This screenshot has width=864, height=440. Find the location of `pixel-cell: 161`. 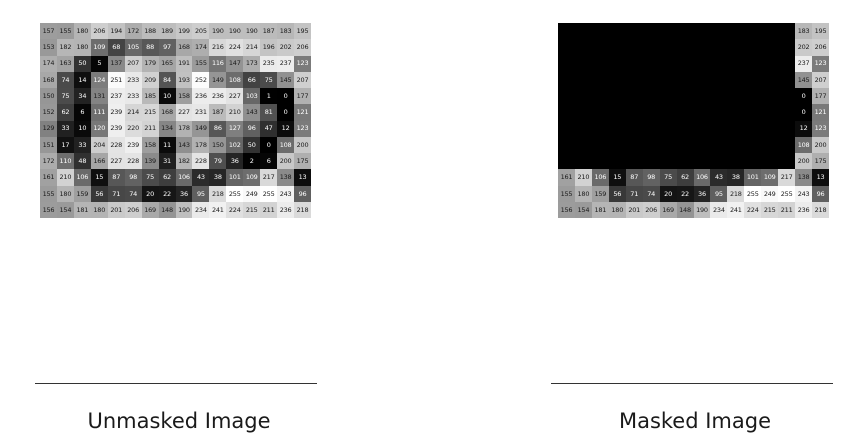

pixel-cell: 161 is located at coordinates (48, 177).